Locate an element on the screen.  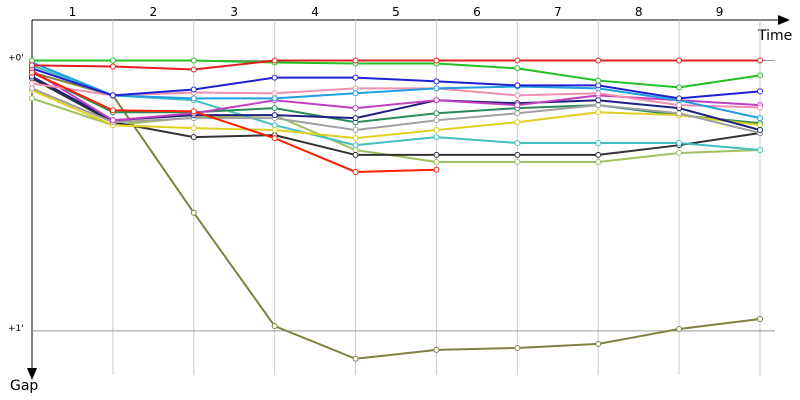
lap-label: 1 is located at coordinates (73, 12).